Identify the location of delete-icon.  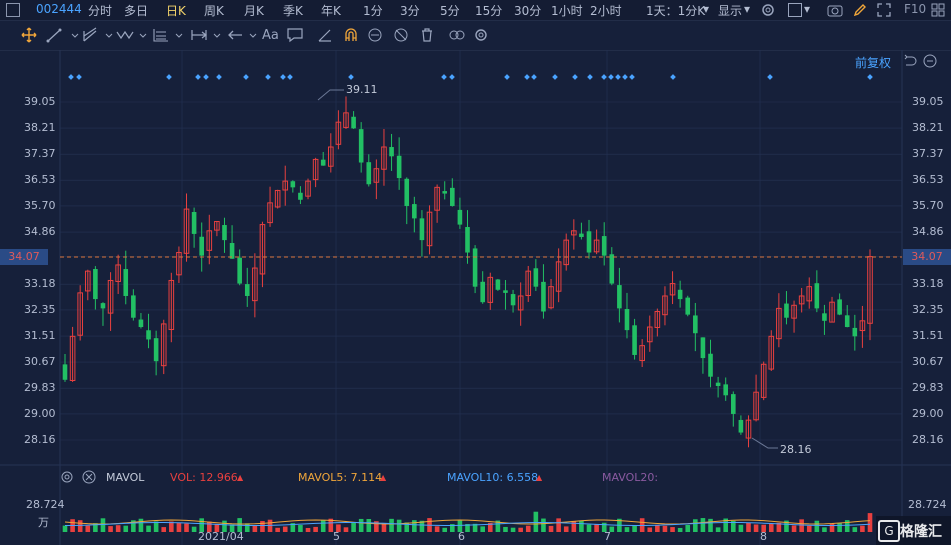
(427, 35).